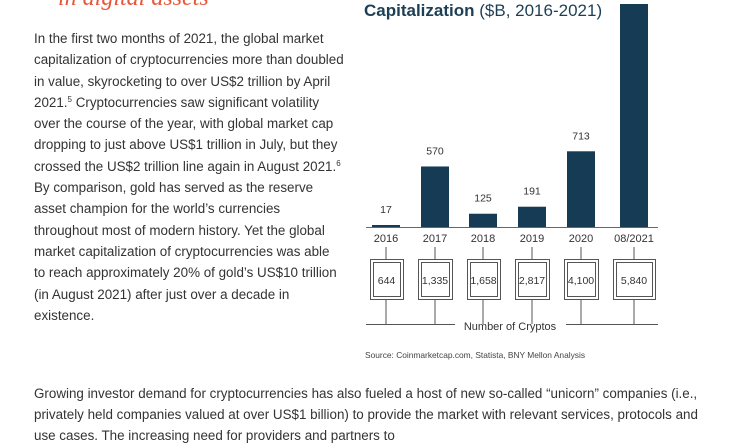  I want to click on bar-value-label: 191, so click(532, 192).